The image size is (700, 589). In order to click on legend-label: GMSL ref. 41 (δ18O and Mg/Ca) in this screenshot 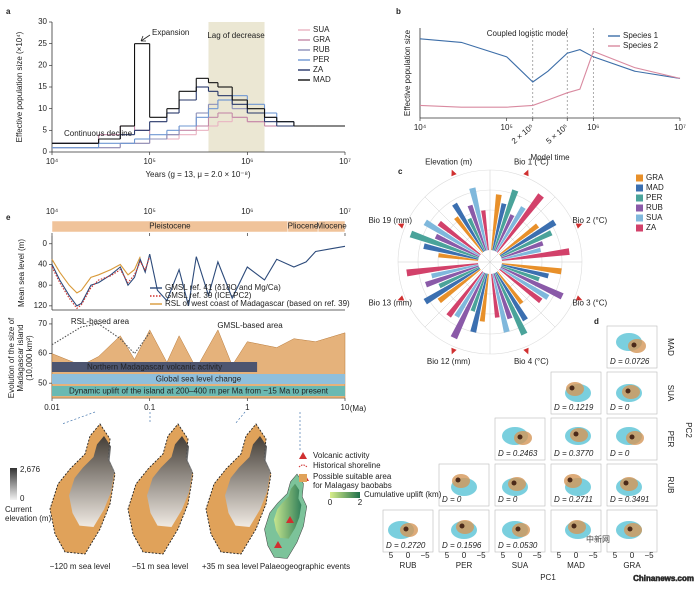, I will do `click(223, 287)`.